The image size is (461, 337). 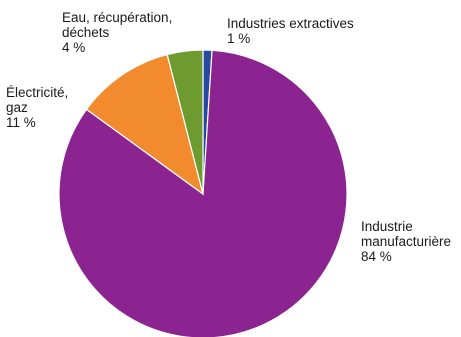 What do you see at coordinates (238, 38) in the screenshot?
I see `slice-percent: 1 %` at bounding box center [238, 38].